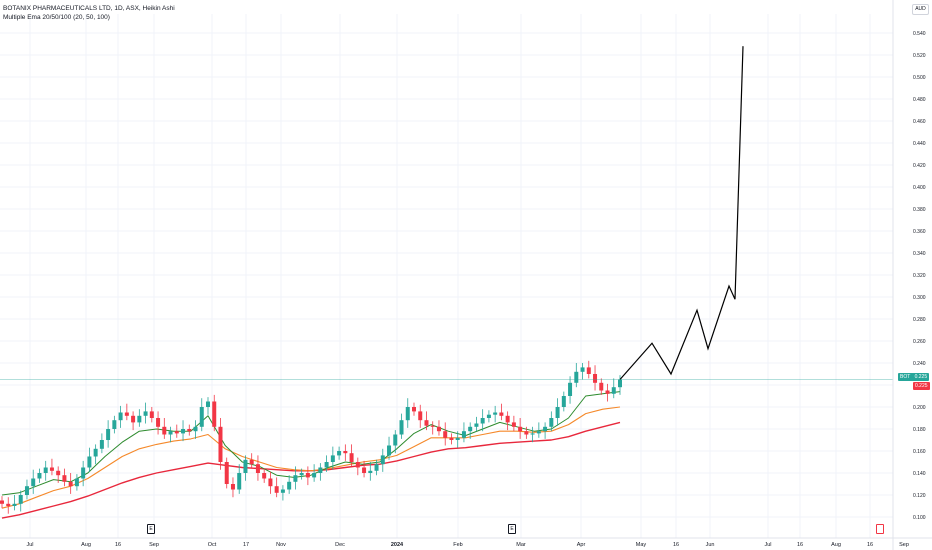 The image size is (932, 550). What do you see at coordinates (919, 474) in the screenshot?
I see `price-tick-label: 0.140` at bounding box center [919, 474].